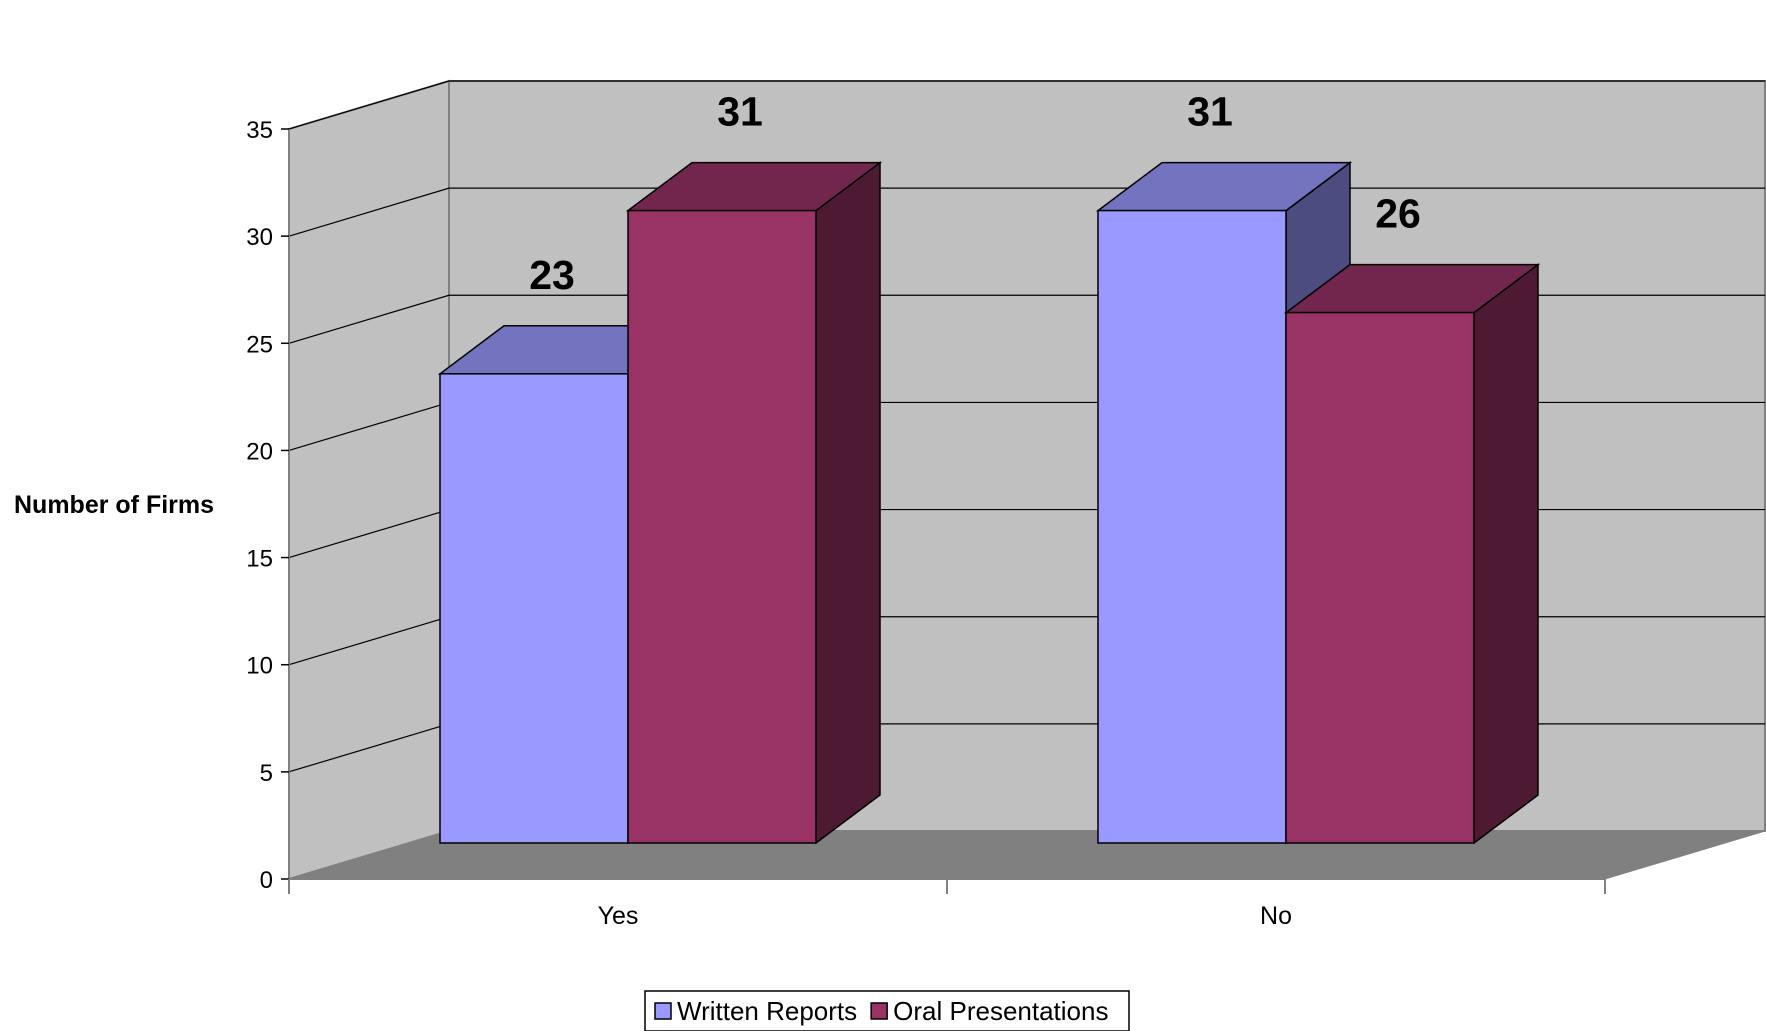  Describe the element at coordinates (1398, 214) in the screenshot. I see `data-label: 26` at that location.